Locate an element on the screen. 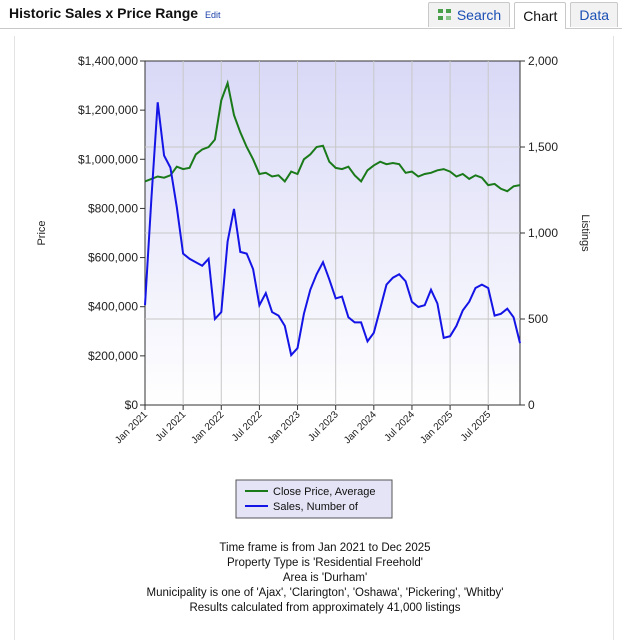  tab-chart-label: Chart is located at coordinates (540, 16).